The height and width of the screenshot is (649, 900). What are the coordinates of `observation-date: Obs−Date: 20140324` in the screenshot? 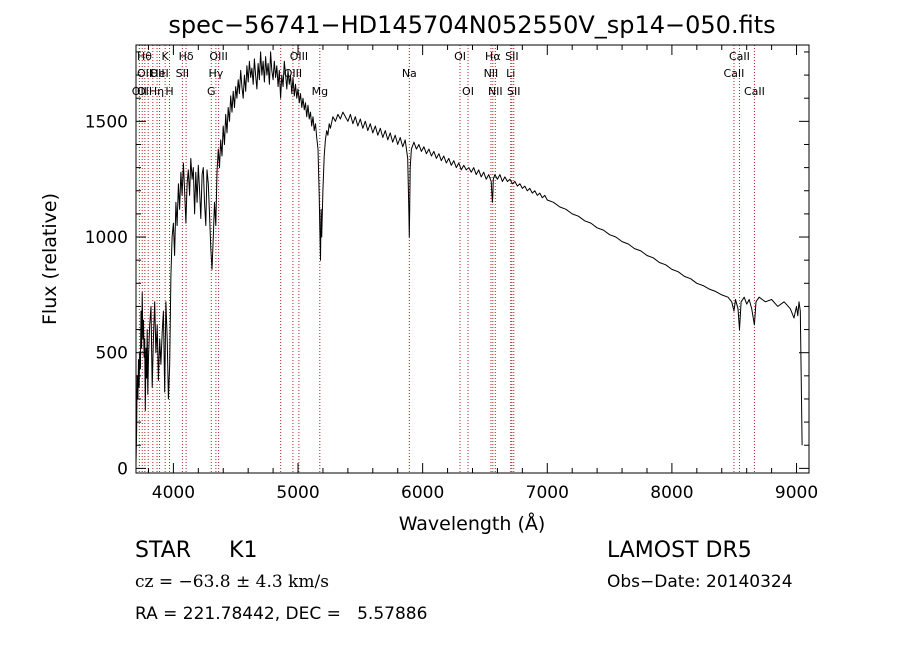 It's located at (700, 582).